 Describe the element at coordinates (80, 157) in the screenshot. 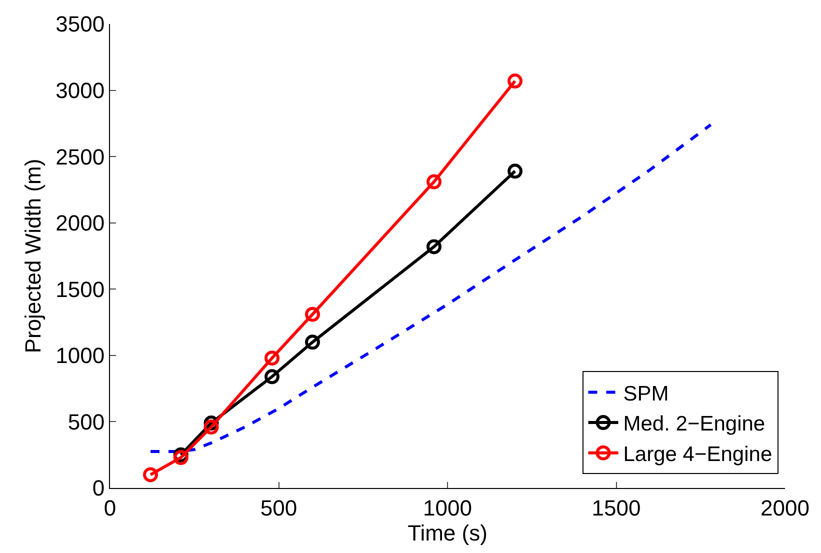

I see `y-tick-label: 2500` at that location.